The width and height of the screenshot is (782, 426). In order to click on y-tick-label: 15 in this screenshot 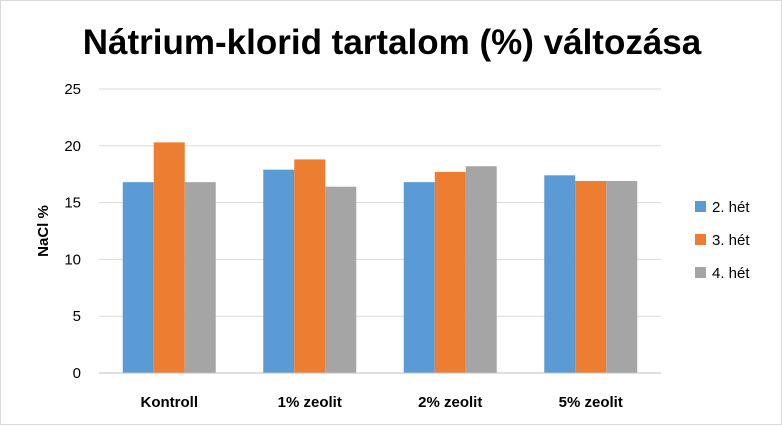, I will do `click(72, 203)`.